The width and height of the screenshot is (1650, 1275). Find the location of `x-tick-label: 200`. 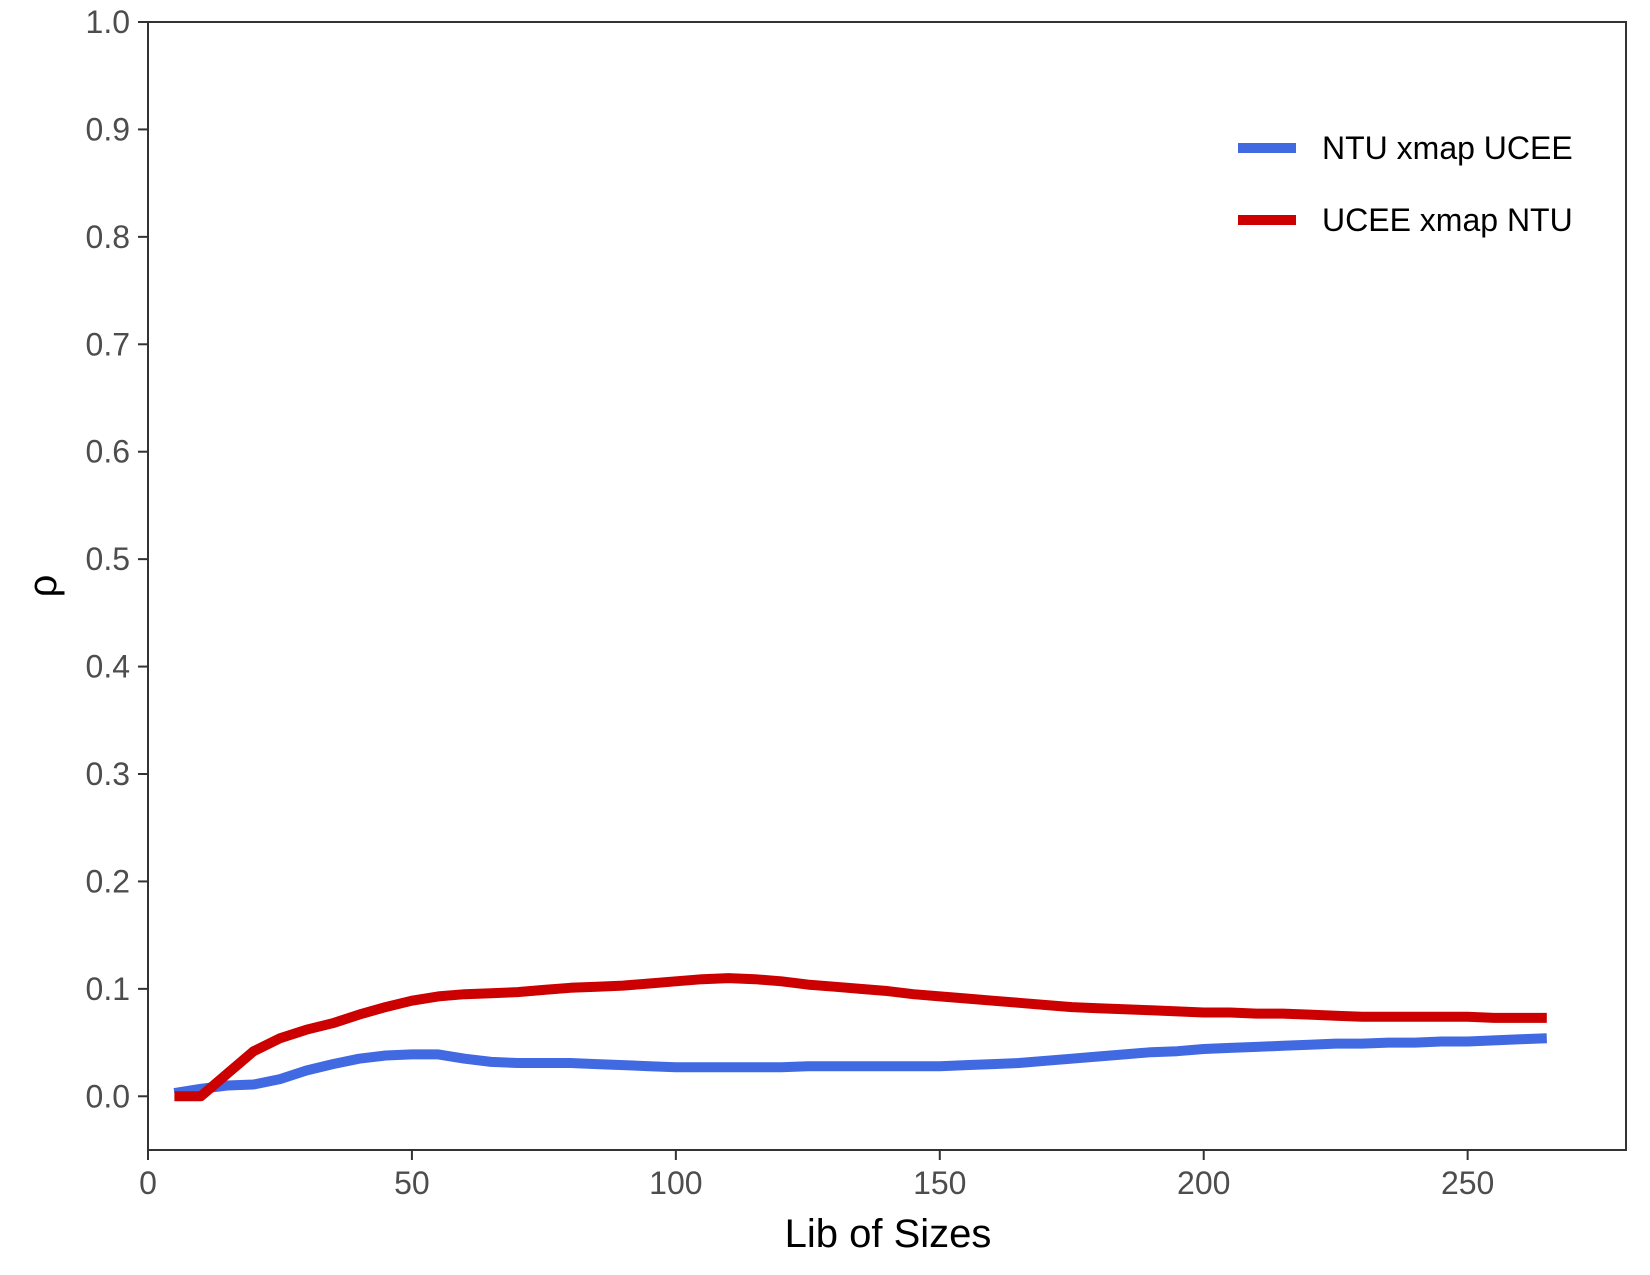

x-tick-label: 200 is located at coordinates (1203, 1183).